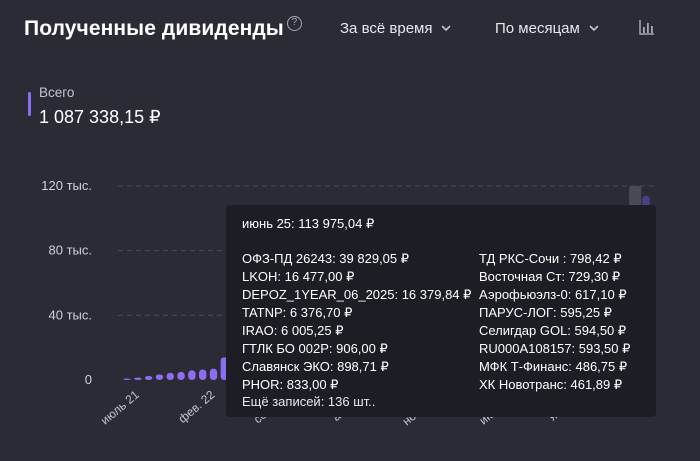  I want to click on tooltip-item: ХК Новотранс: 461,89 ₽, so click(551, 384).